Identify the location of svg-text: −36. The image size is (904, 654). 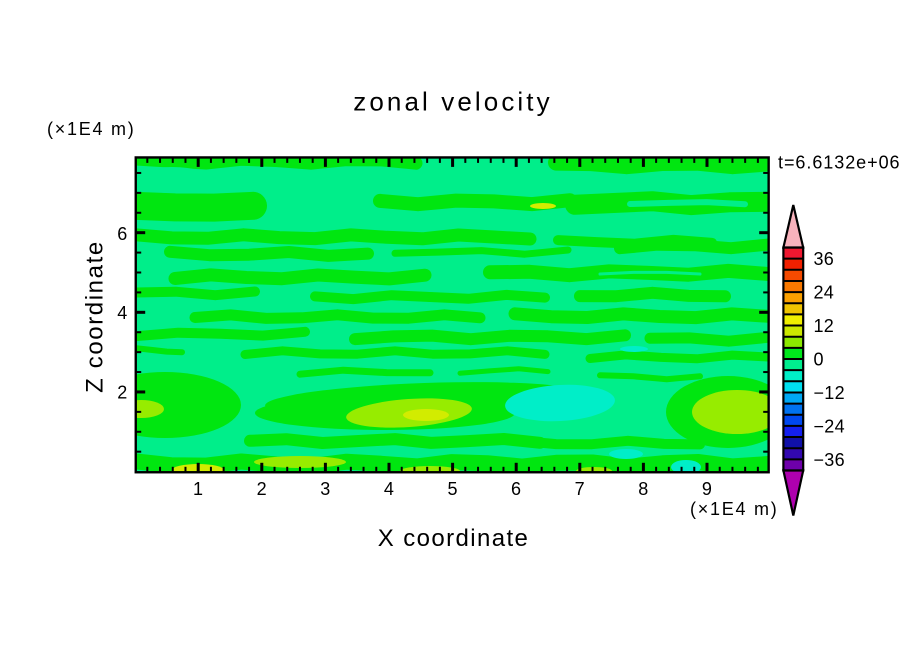
(829, 460).